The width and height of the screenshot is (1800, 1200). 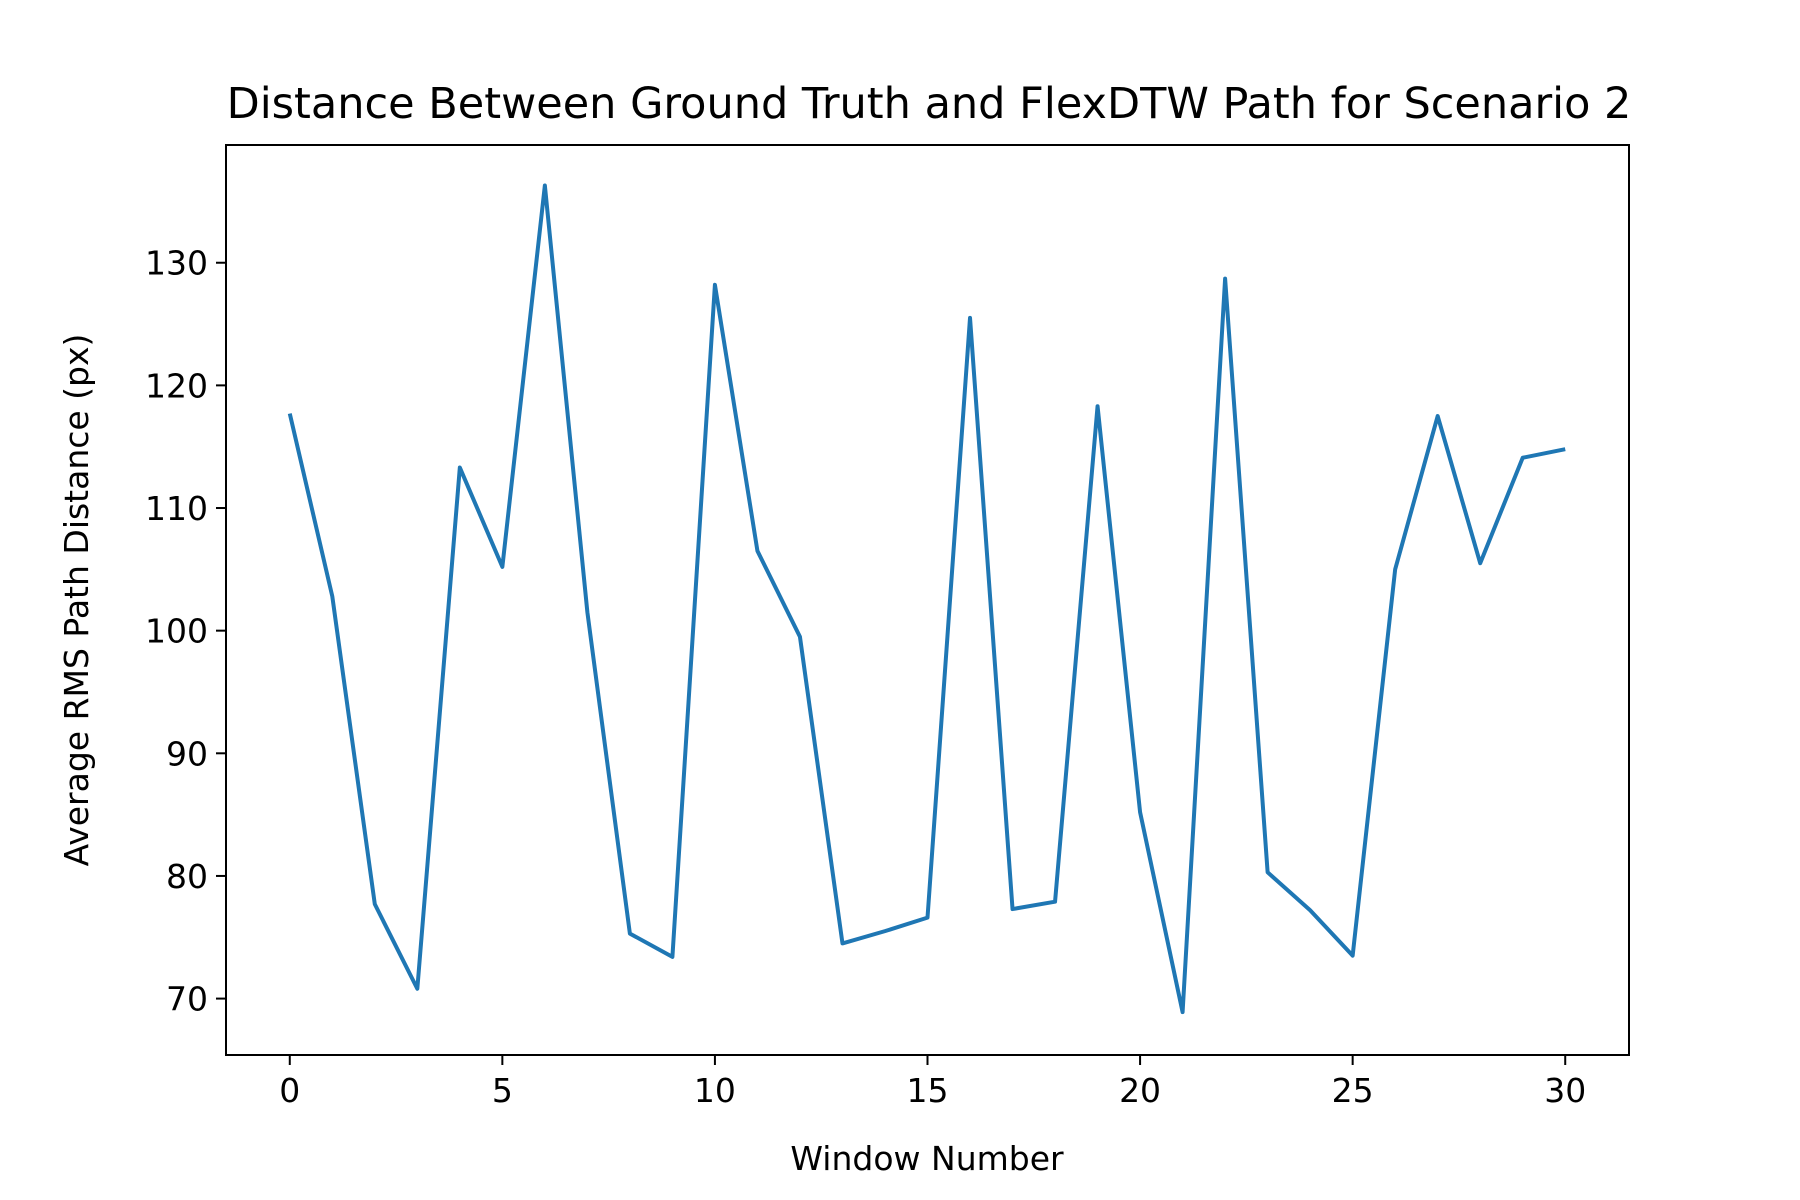 I want to click on y-tick-label: 130, so click(x=176, y=263).